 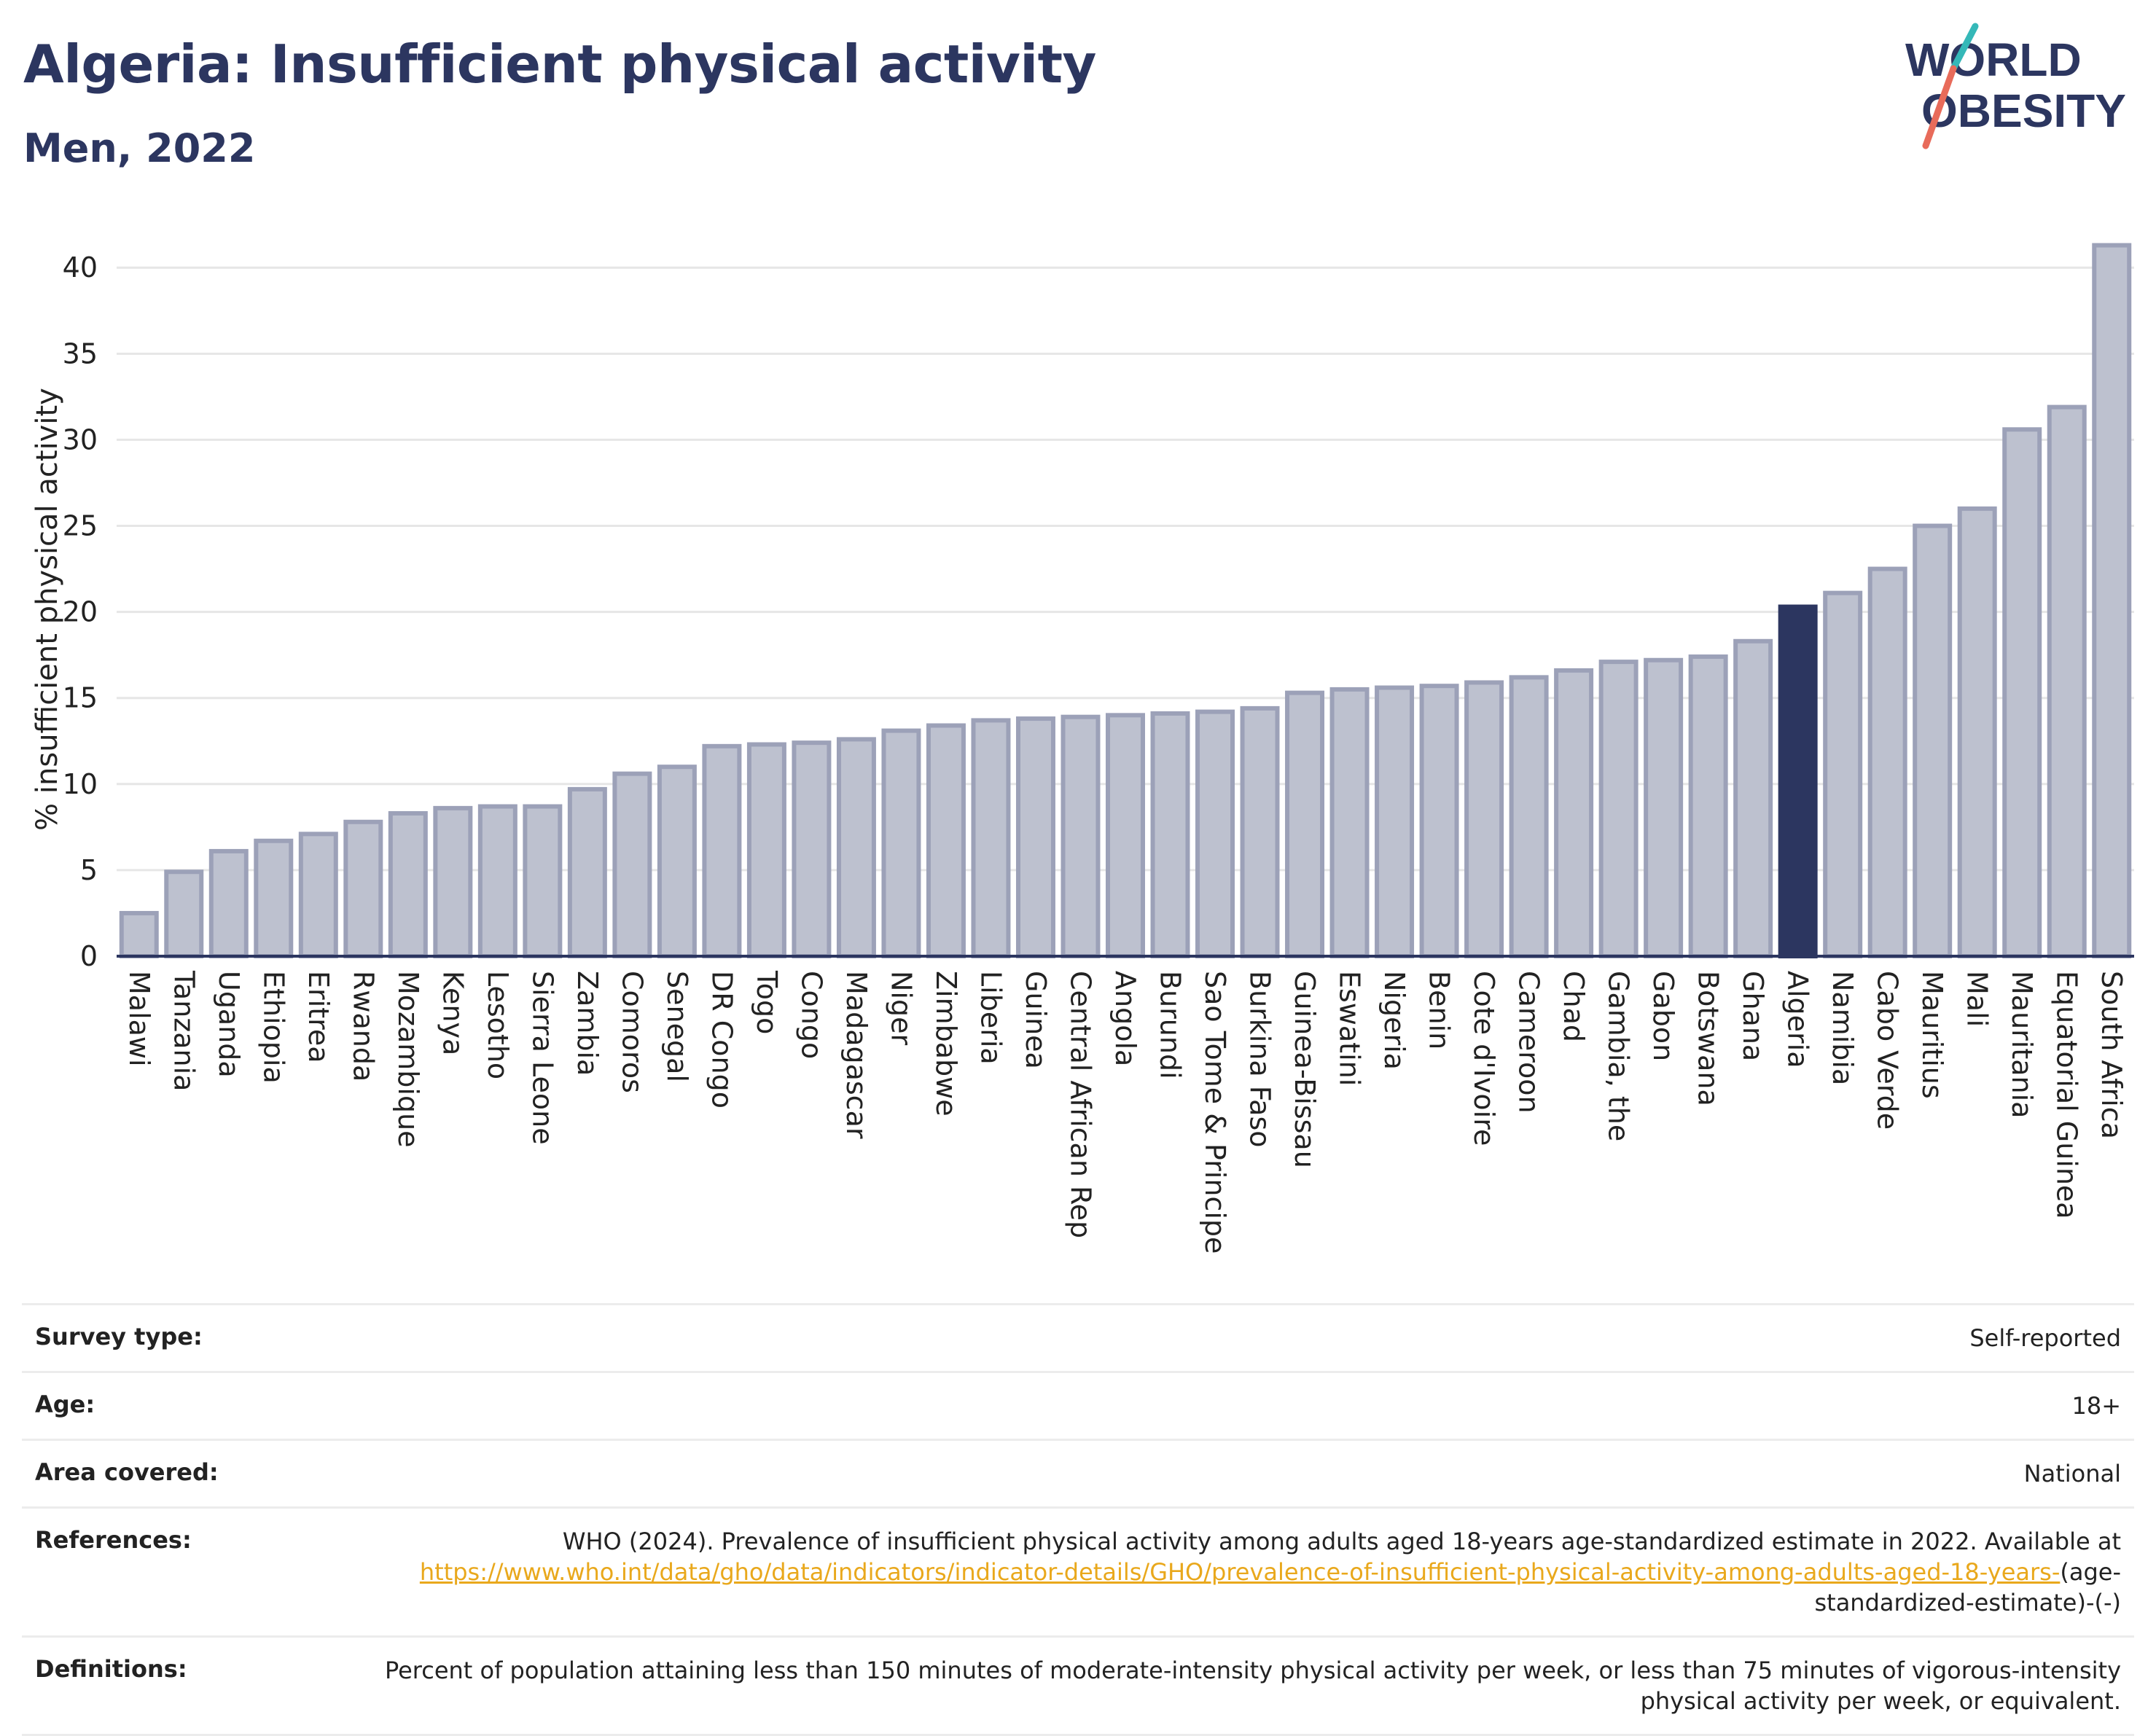 What do you see at coordinates (1994, 60) in the screenshot?
I see `logo-line1: WORLD` at bounding box center [1994, 60].